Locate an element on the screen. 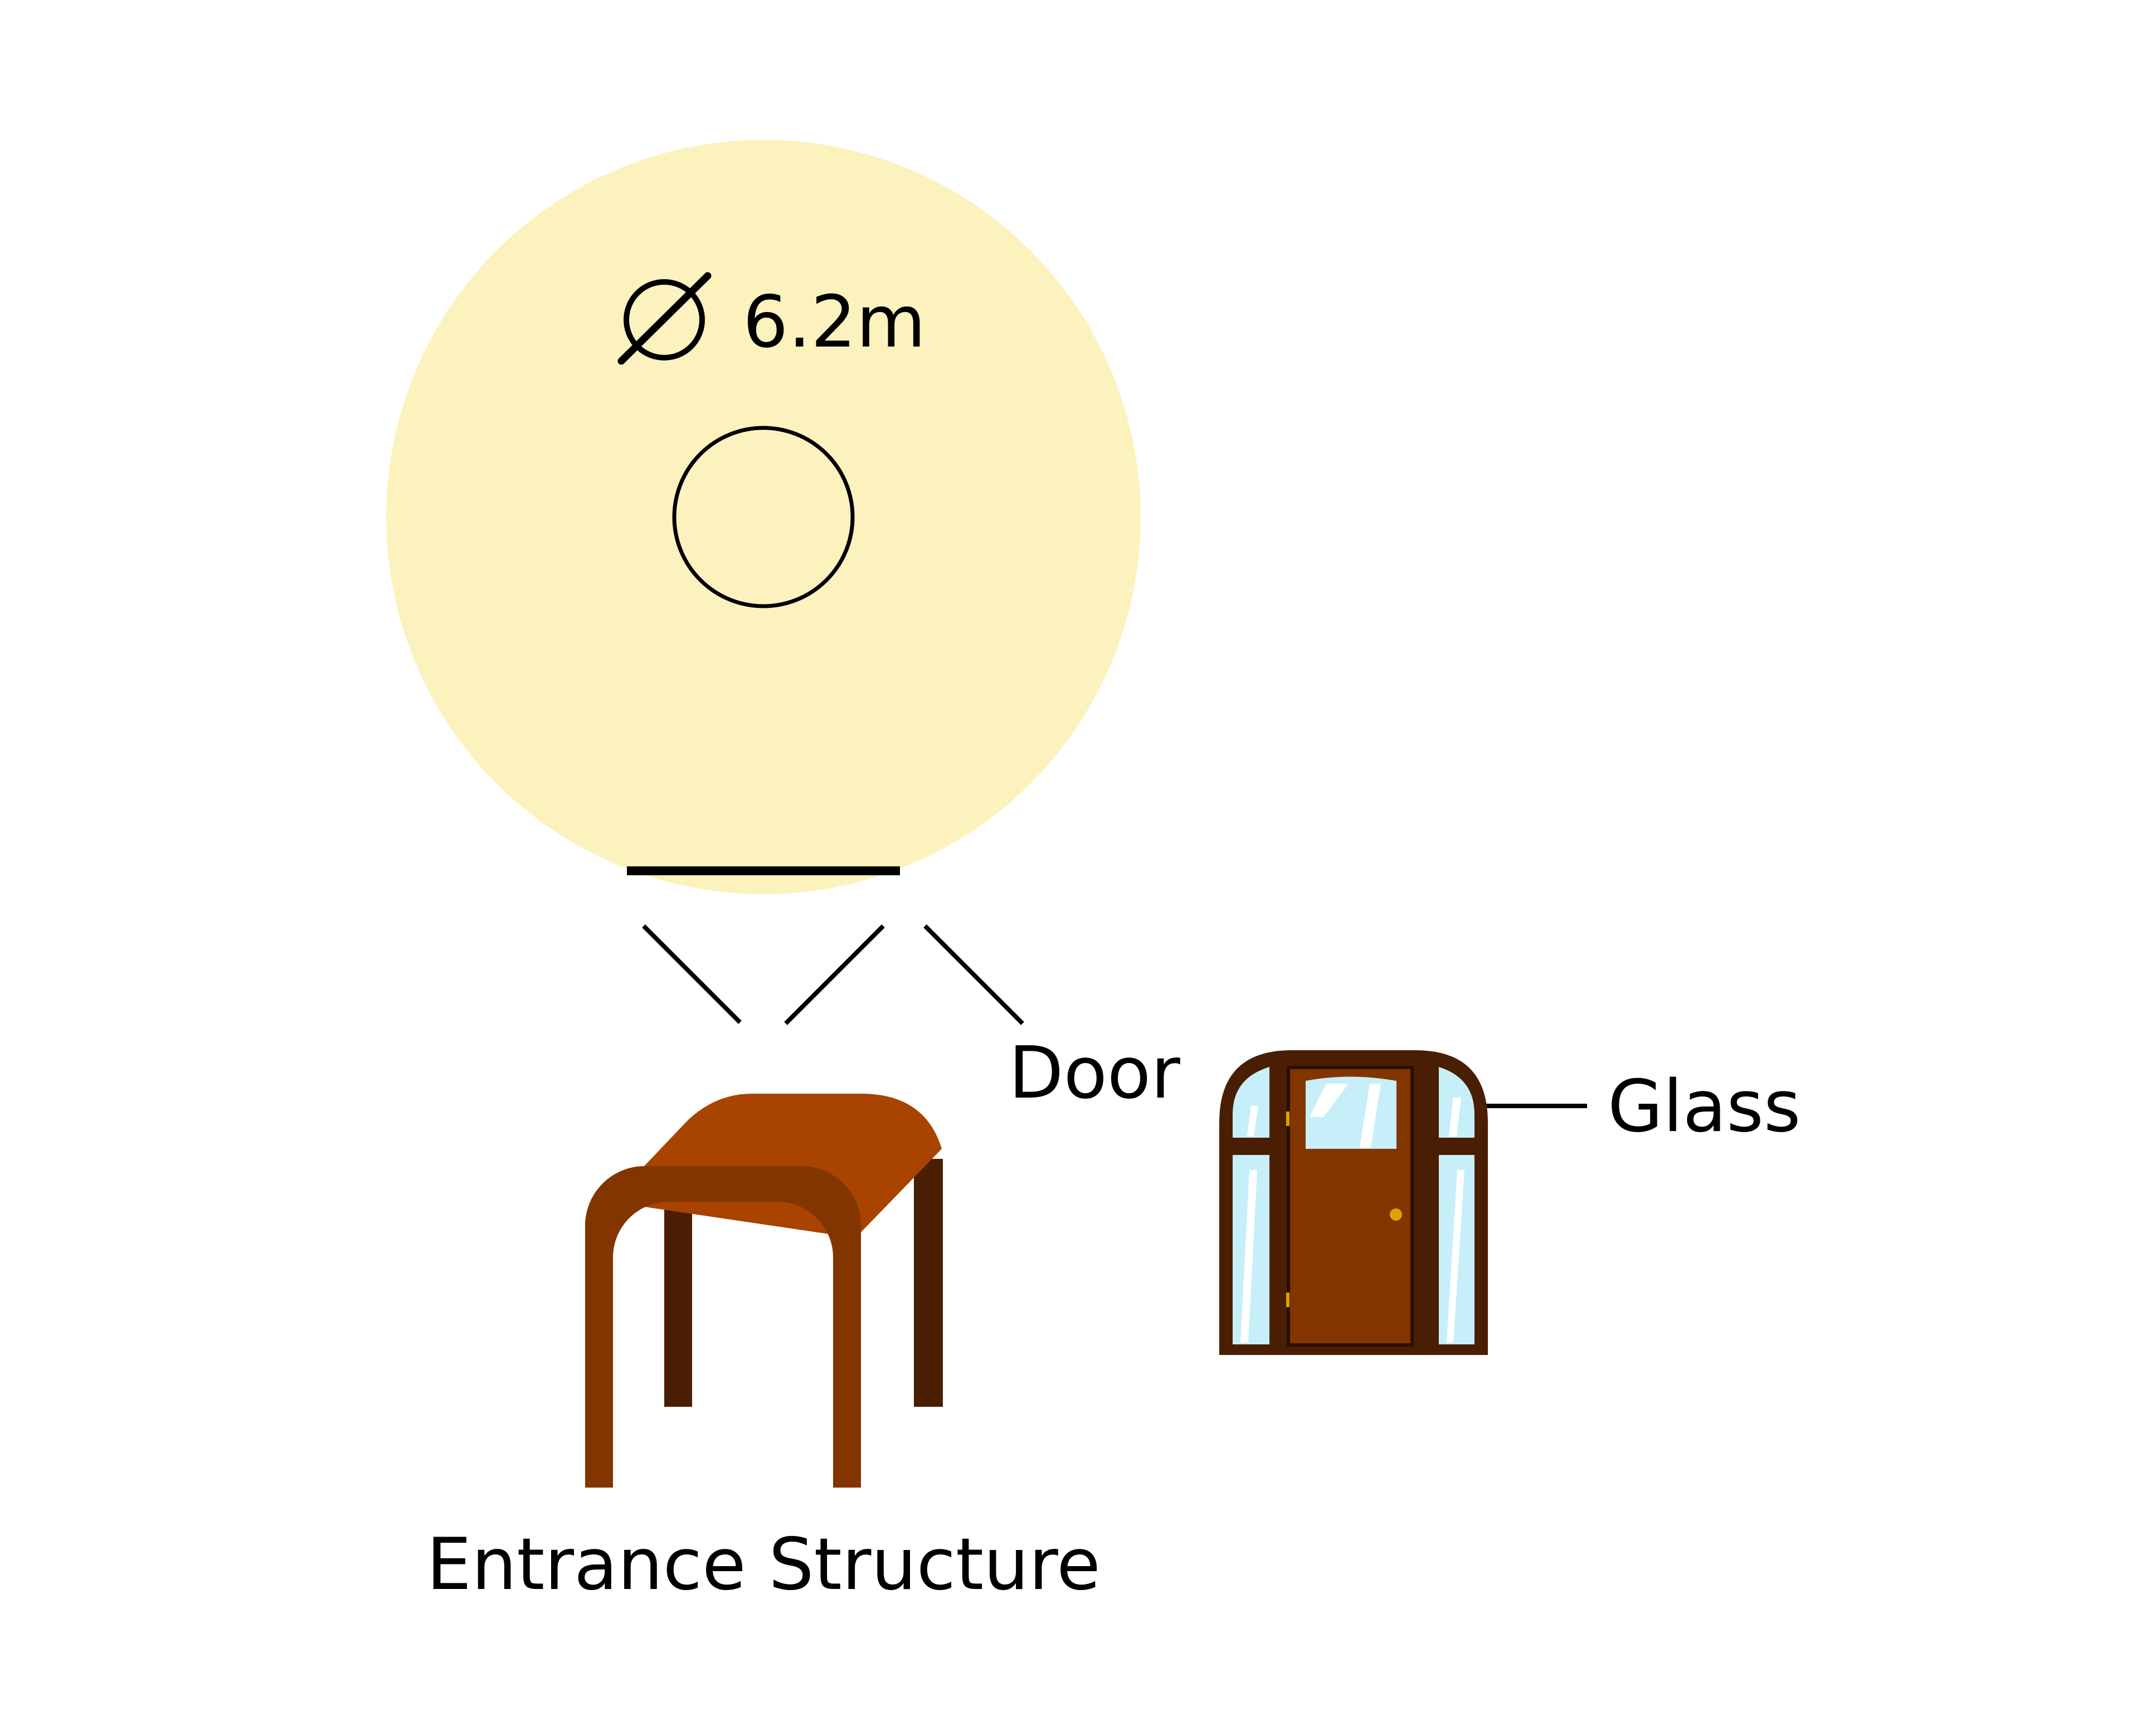 The image size is (2156, 1716). inner-circle is located at coordinates (763, 517).